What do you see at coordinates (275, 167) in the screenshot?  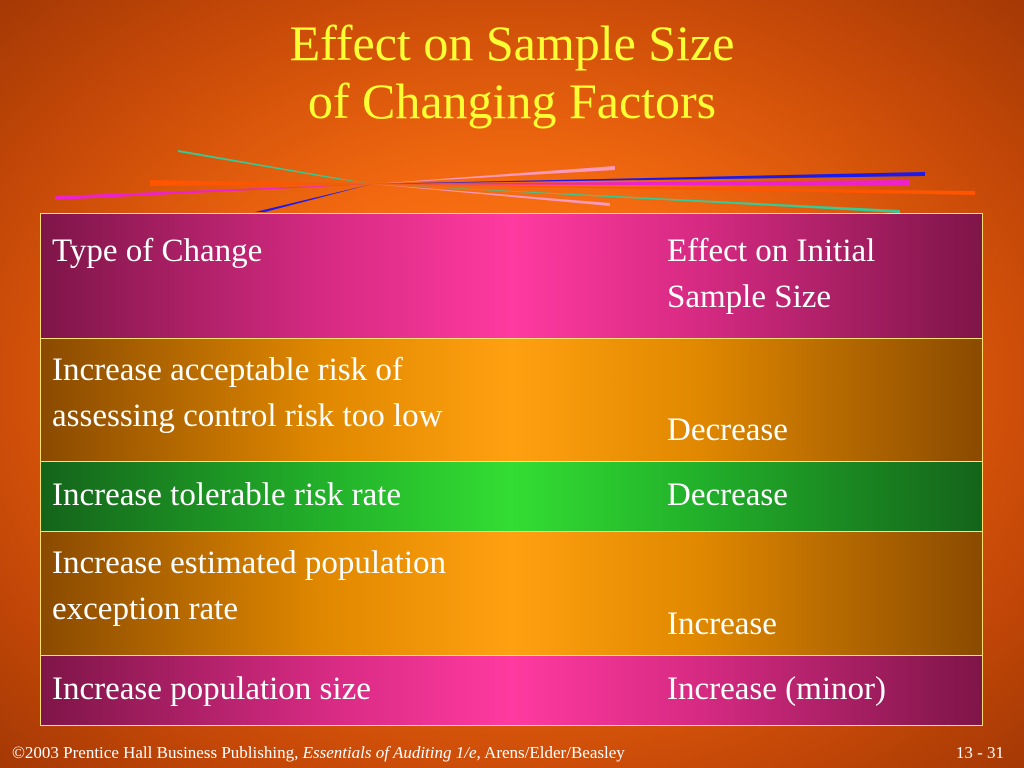 I see `ray-teal-upper` at bounding box center [275, 167].